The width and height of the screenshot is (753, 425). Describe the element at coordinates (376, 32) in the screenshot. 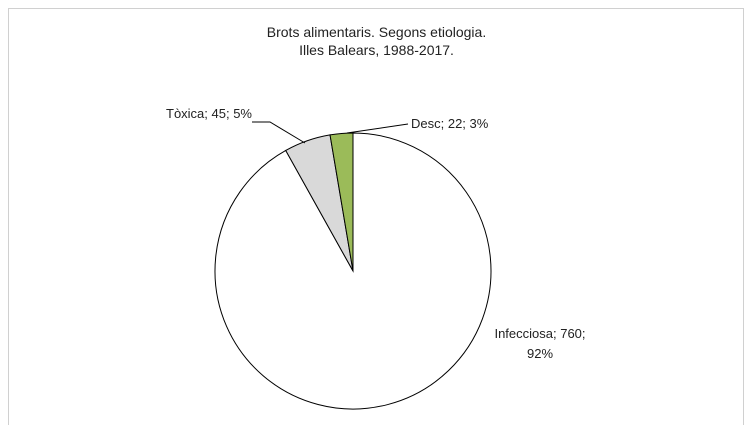

I see `chart-title: Brots alimentaris. Segons etiologia.` at that location.